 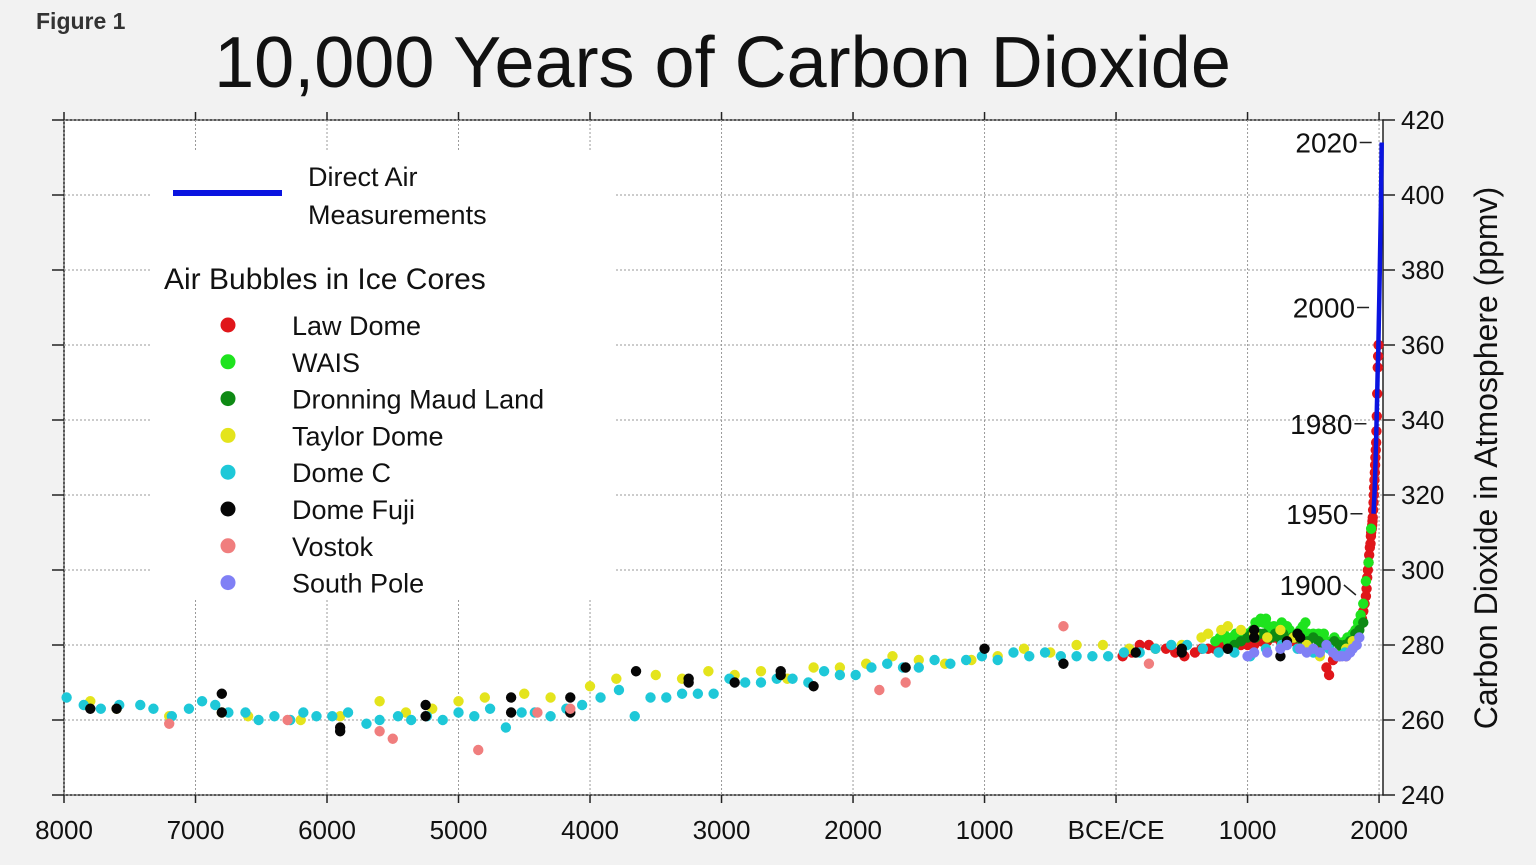 What do you see at coordinates (81, 21) in the screenshot?
I see `figure-label: Figure 1` at bounding box center [81, 21].